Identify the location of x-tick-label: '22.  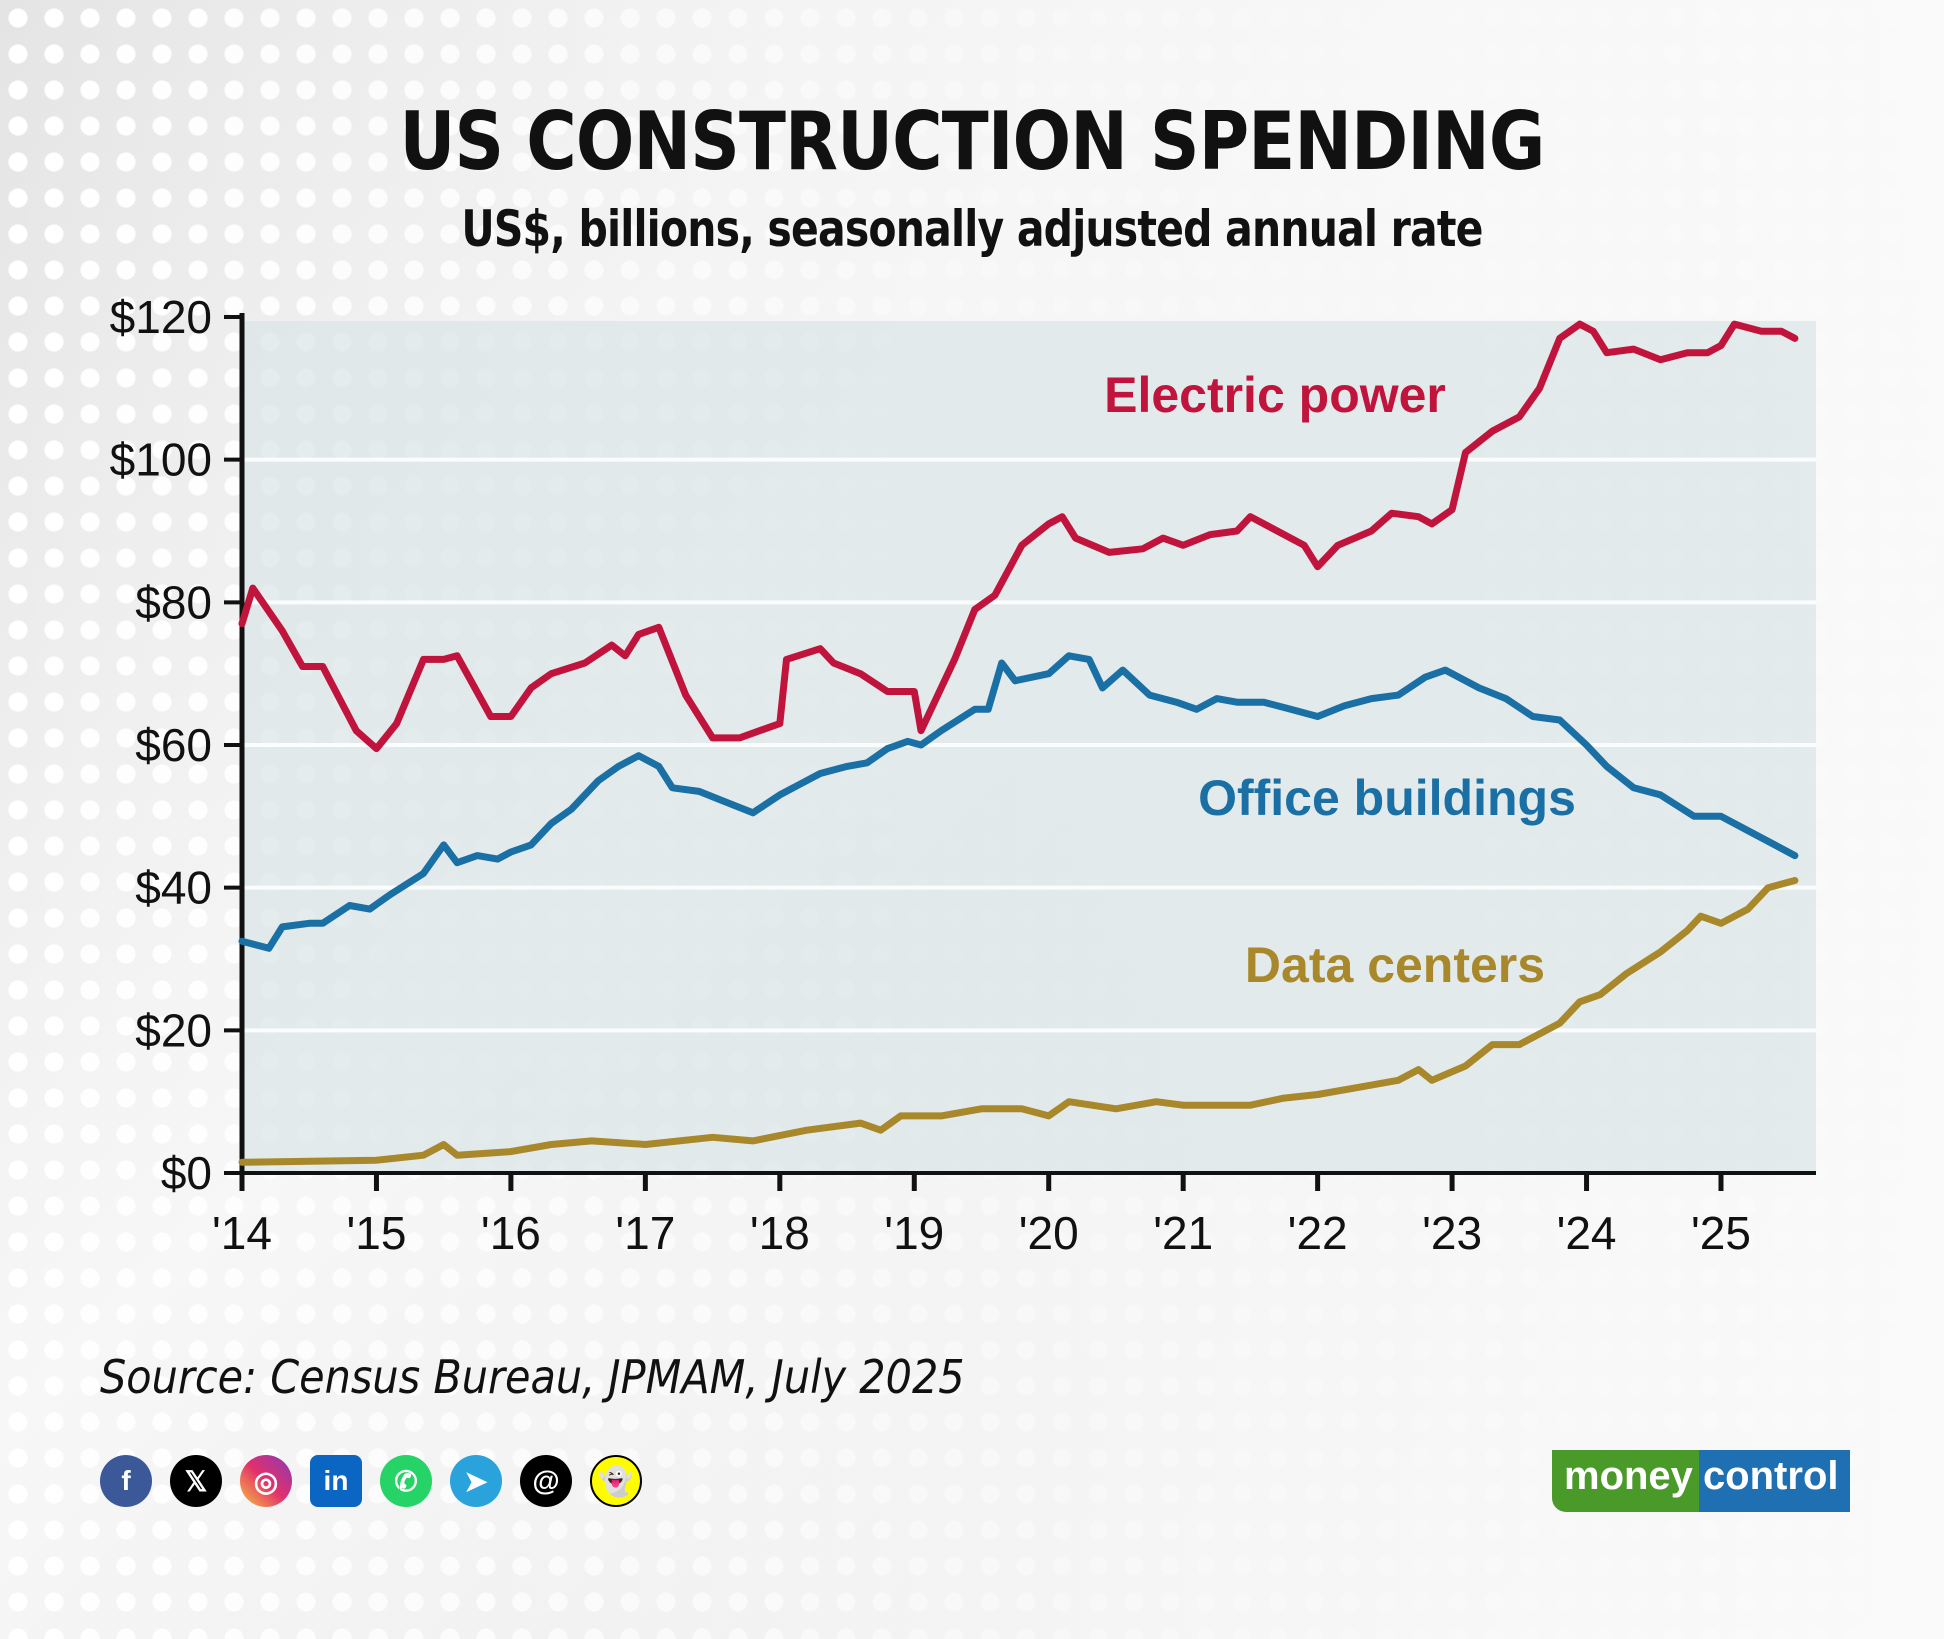
(1318, 1233).